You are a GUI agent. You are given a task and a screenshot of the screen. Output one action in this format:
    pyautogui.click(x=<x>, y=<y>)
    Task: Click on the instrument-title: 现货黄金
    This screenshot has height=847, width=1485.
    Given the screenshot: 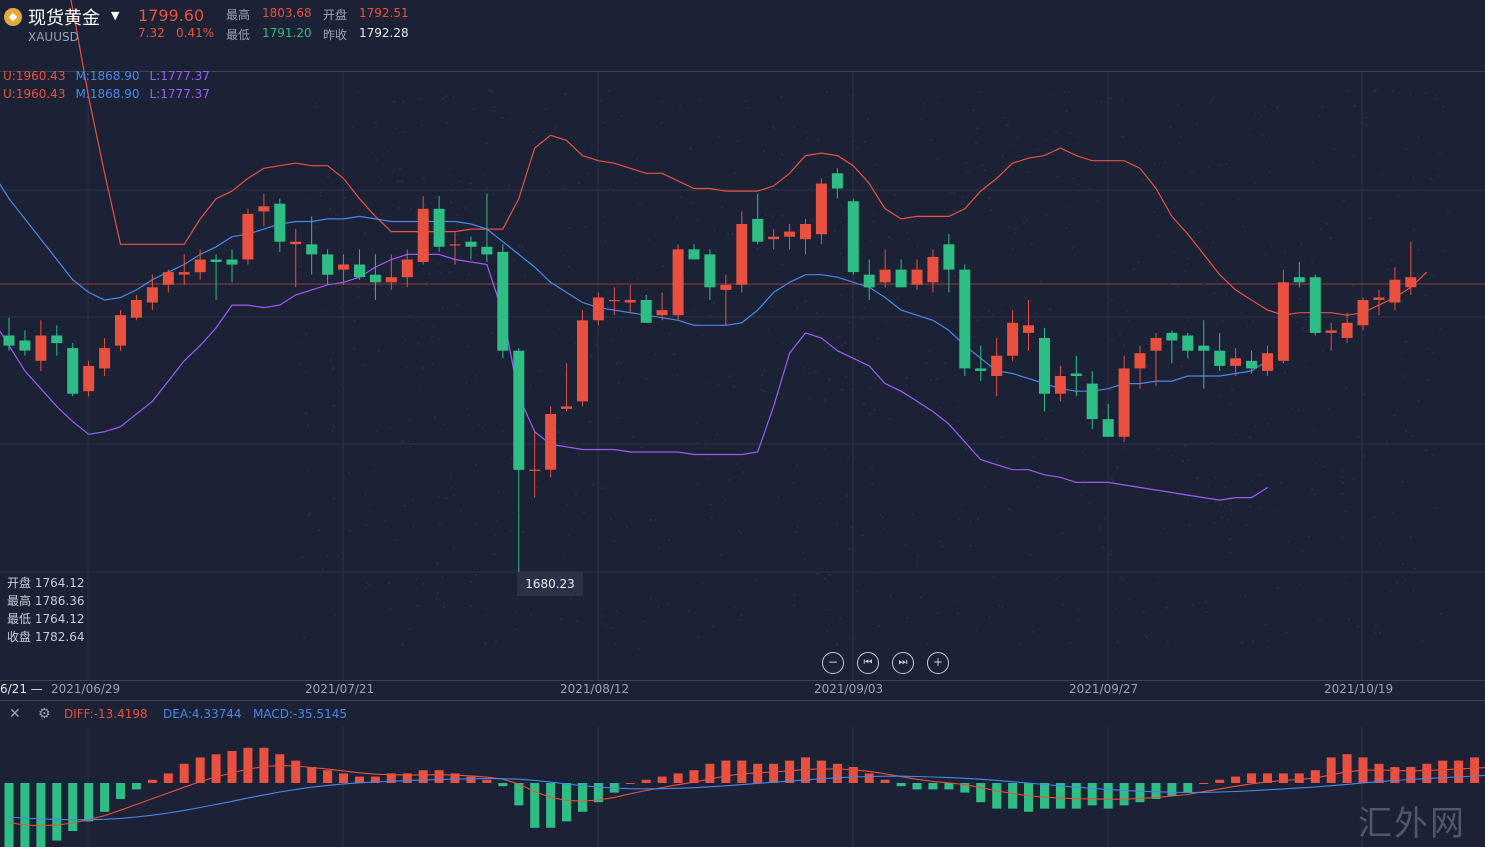 What is the action you would take?
    pyautogui.click(x=64, y=18)
    